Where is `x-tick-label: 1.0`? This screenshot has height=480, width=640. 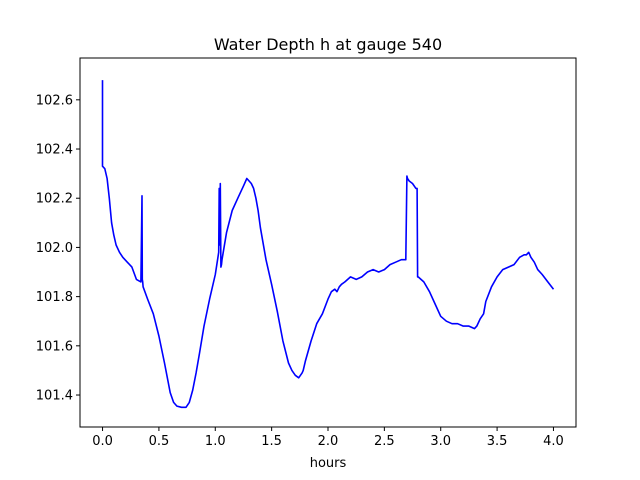 x-tick-label: 1.0 is located at coordinates (215, 441).